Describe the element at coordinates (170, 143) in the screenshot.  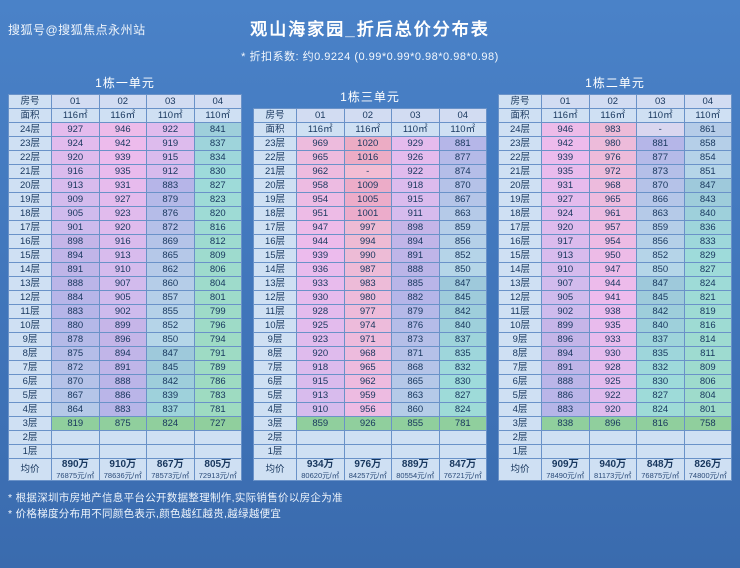
I see `price-cell: 919` at that location.